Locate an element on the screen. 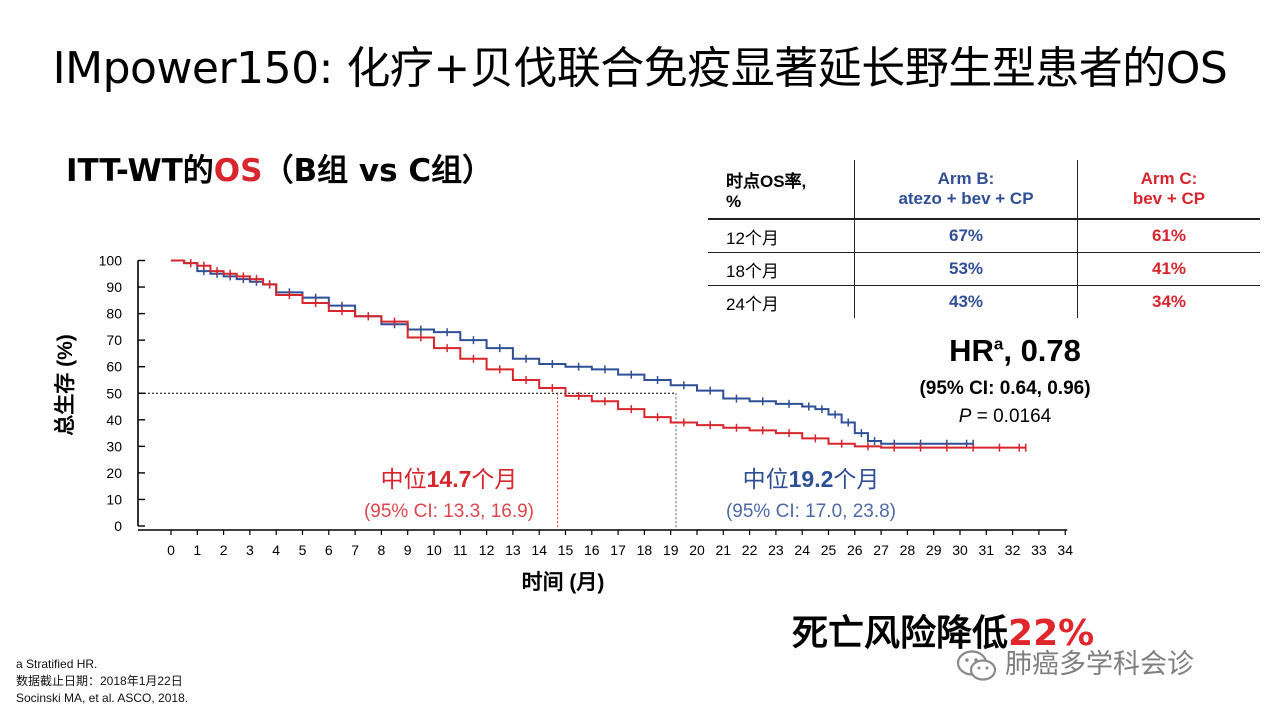  x-tick-label: 34 is located at coordinates (1065, 550).